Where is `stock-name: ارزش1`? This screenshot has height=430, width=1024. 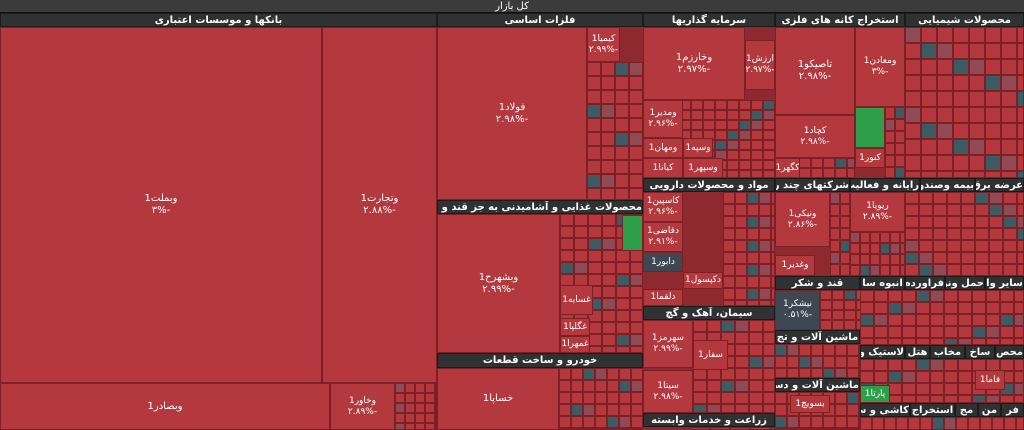
stock-name: ارزش1 is located at coordinates (760, 59).